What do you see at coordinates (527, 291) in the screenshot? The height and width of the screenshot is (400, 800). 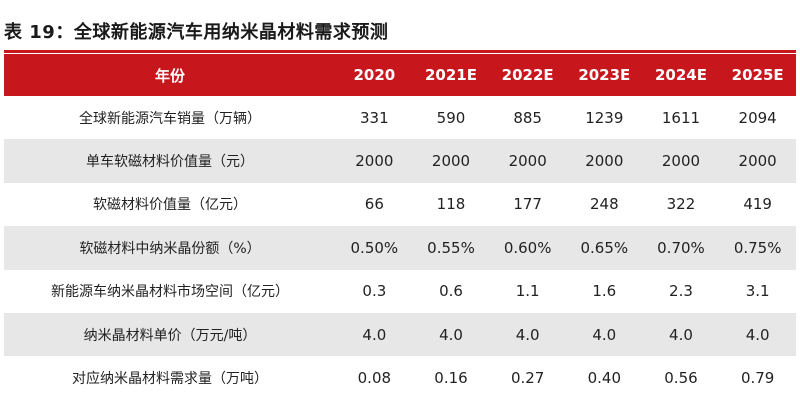 I see `cell-value: 1.1` at bounding box center [527, 291].